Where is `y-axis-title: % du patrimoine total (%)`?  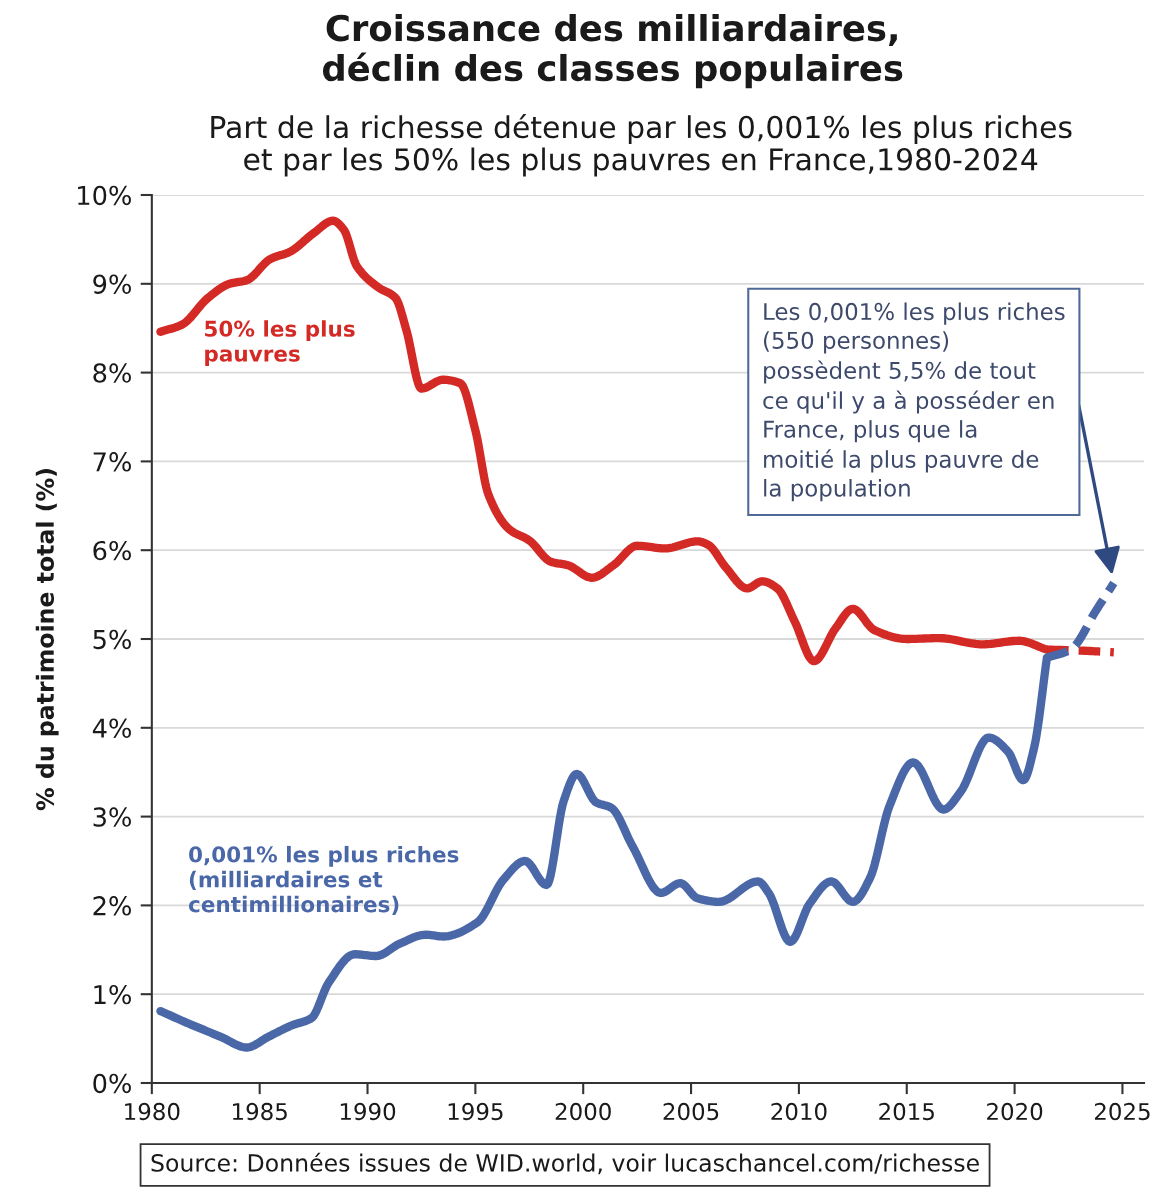 y-axis-title: % du patrimoine total (%) is located at coordinates (47, 640).